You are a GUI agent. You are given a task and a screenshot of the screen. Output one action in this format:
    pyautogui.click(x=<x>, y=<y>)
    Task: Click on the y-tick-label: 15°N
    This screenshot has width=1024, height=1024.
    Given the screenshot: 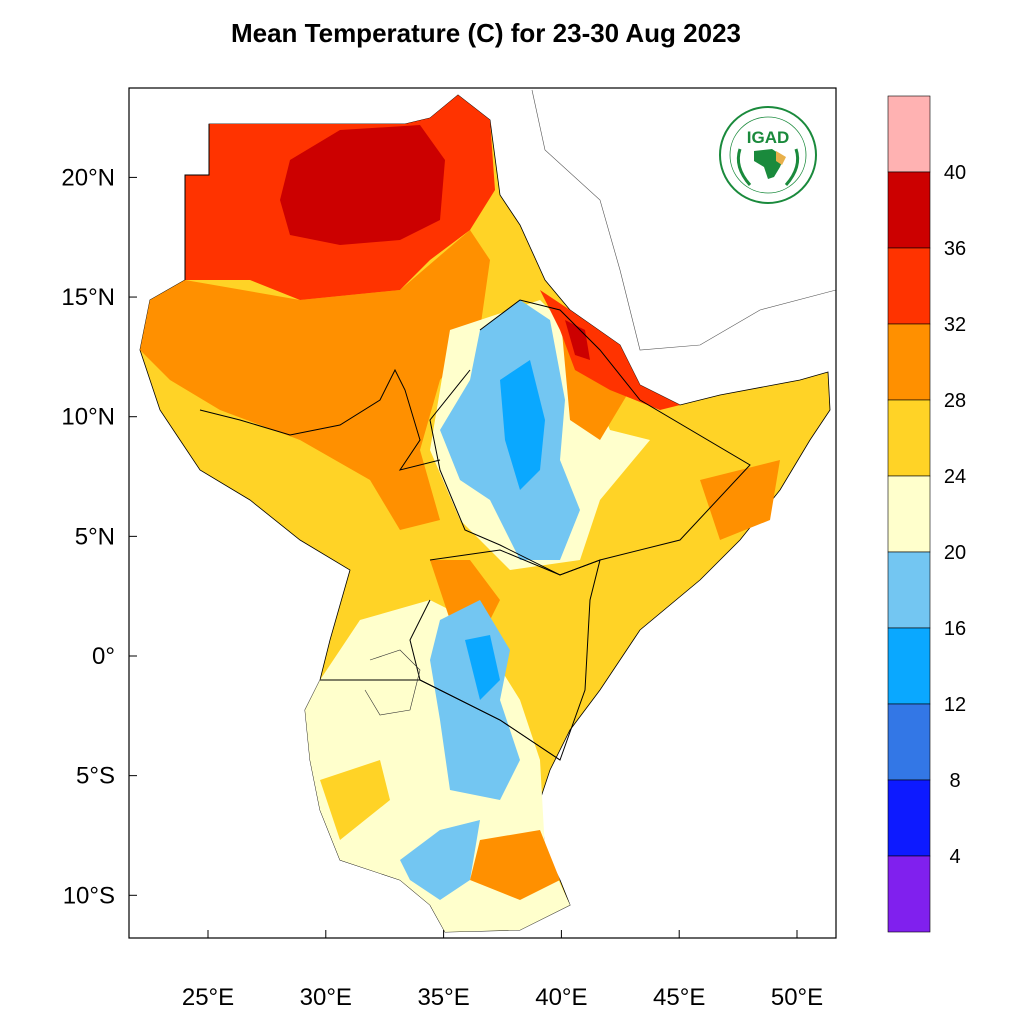 What is the action you would take?
    pyautogui.click(x=88, y=297)
    